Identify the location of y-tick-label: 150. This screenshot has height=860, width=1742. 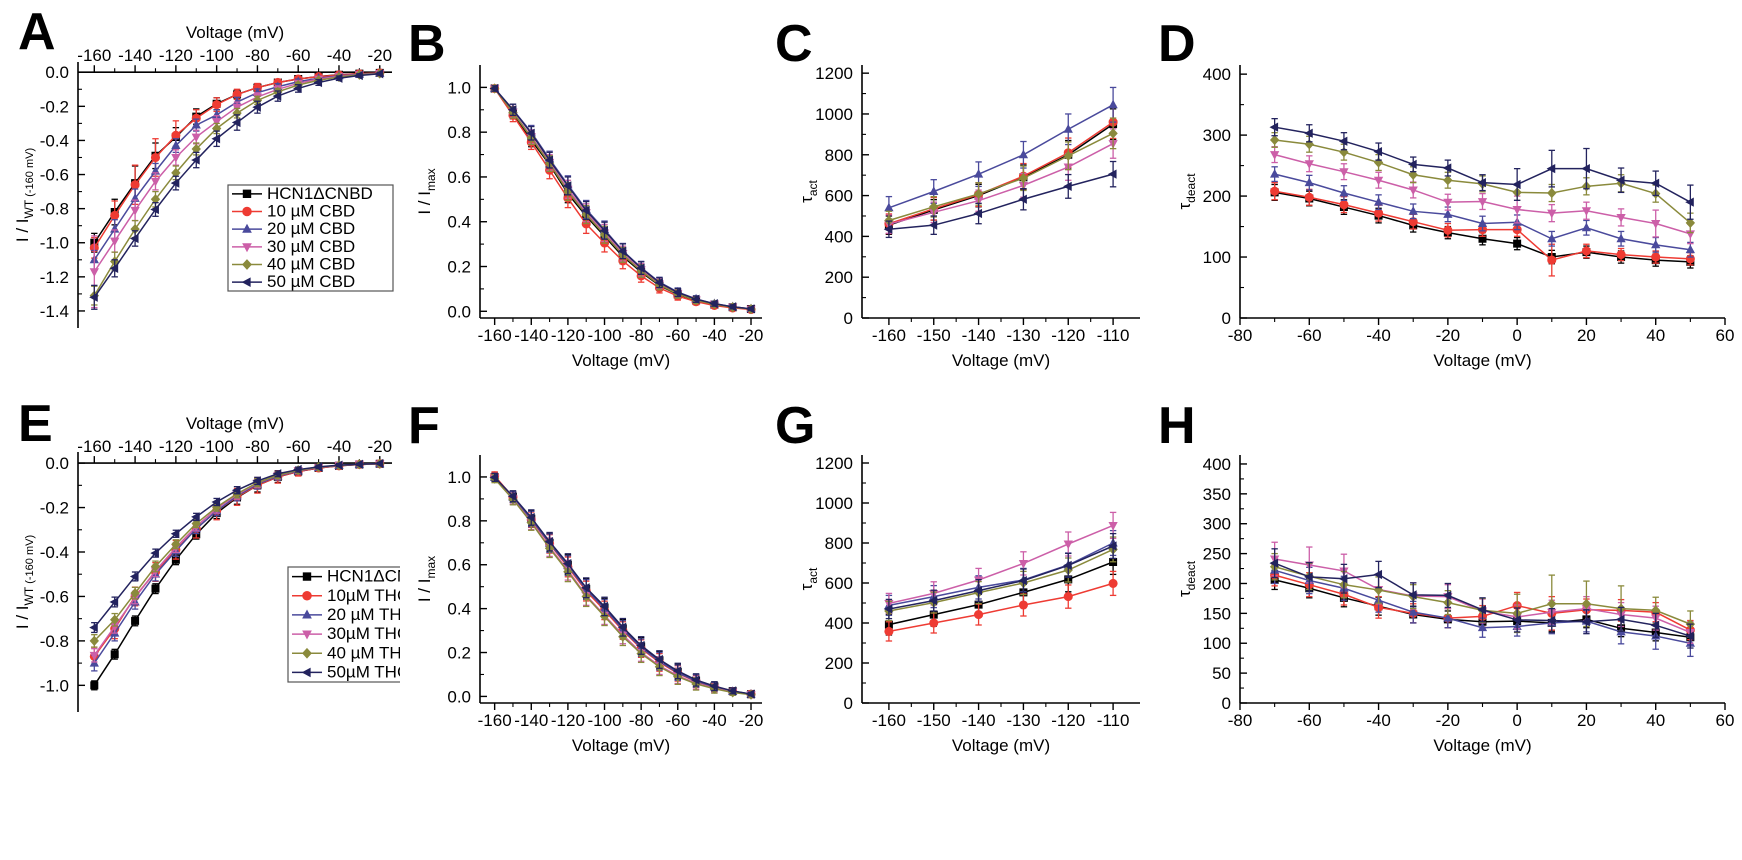
(1217, 613).